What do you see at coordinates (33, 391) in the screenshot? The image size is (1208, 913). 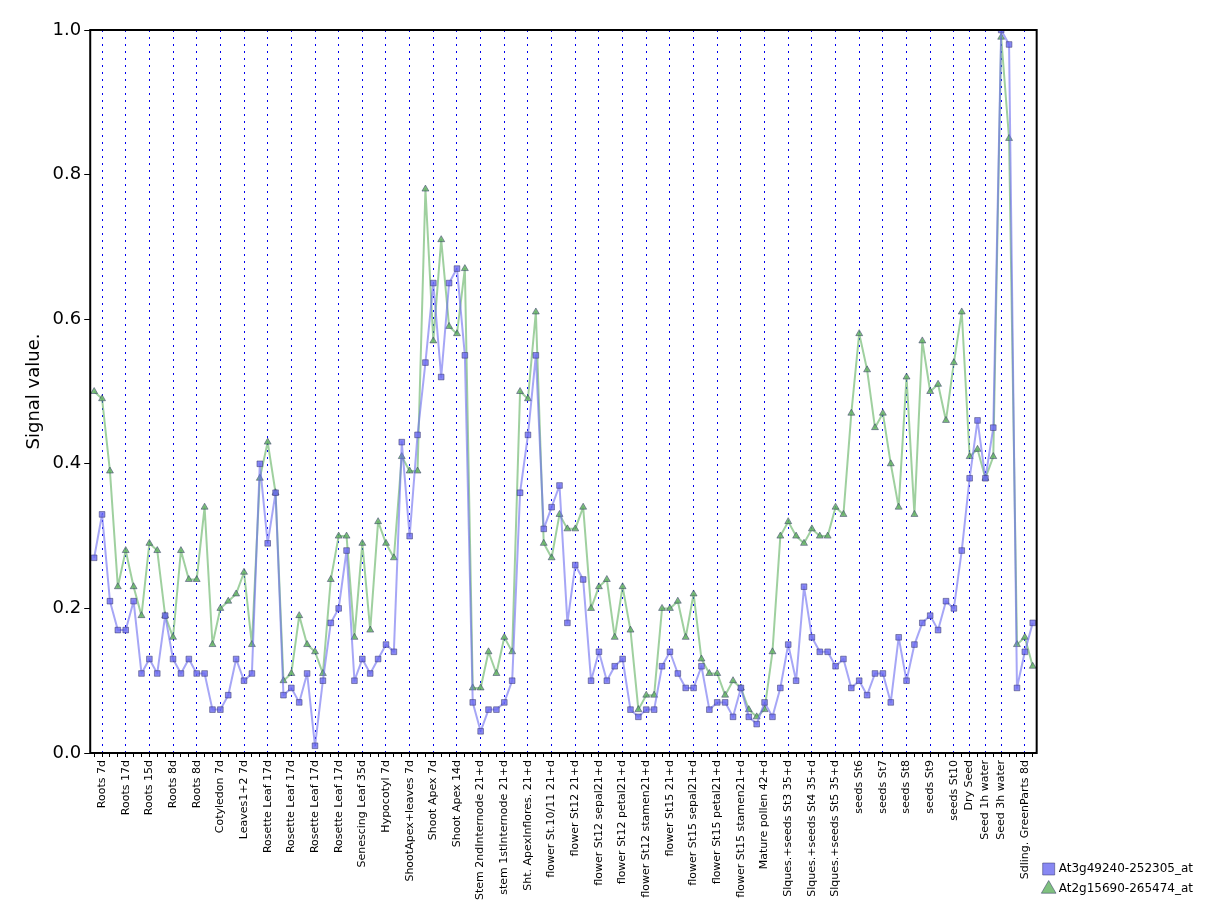 I see `y-axis-title: Signal value.` at bounding box center [33, 391].